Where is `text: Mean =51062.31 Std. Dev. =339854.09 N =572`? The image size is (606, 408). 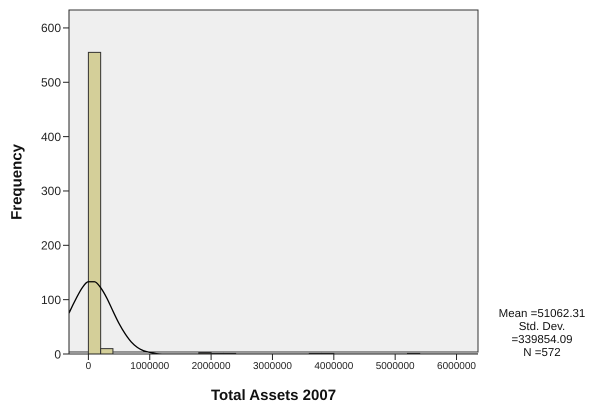
text: Mean =51062.31 Std. Dev. =339854.09 N =572 is located at coordinates (542, 334).